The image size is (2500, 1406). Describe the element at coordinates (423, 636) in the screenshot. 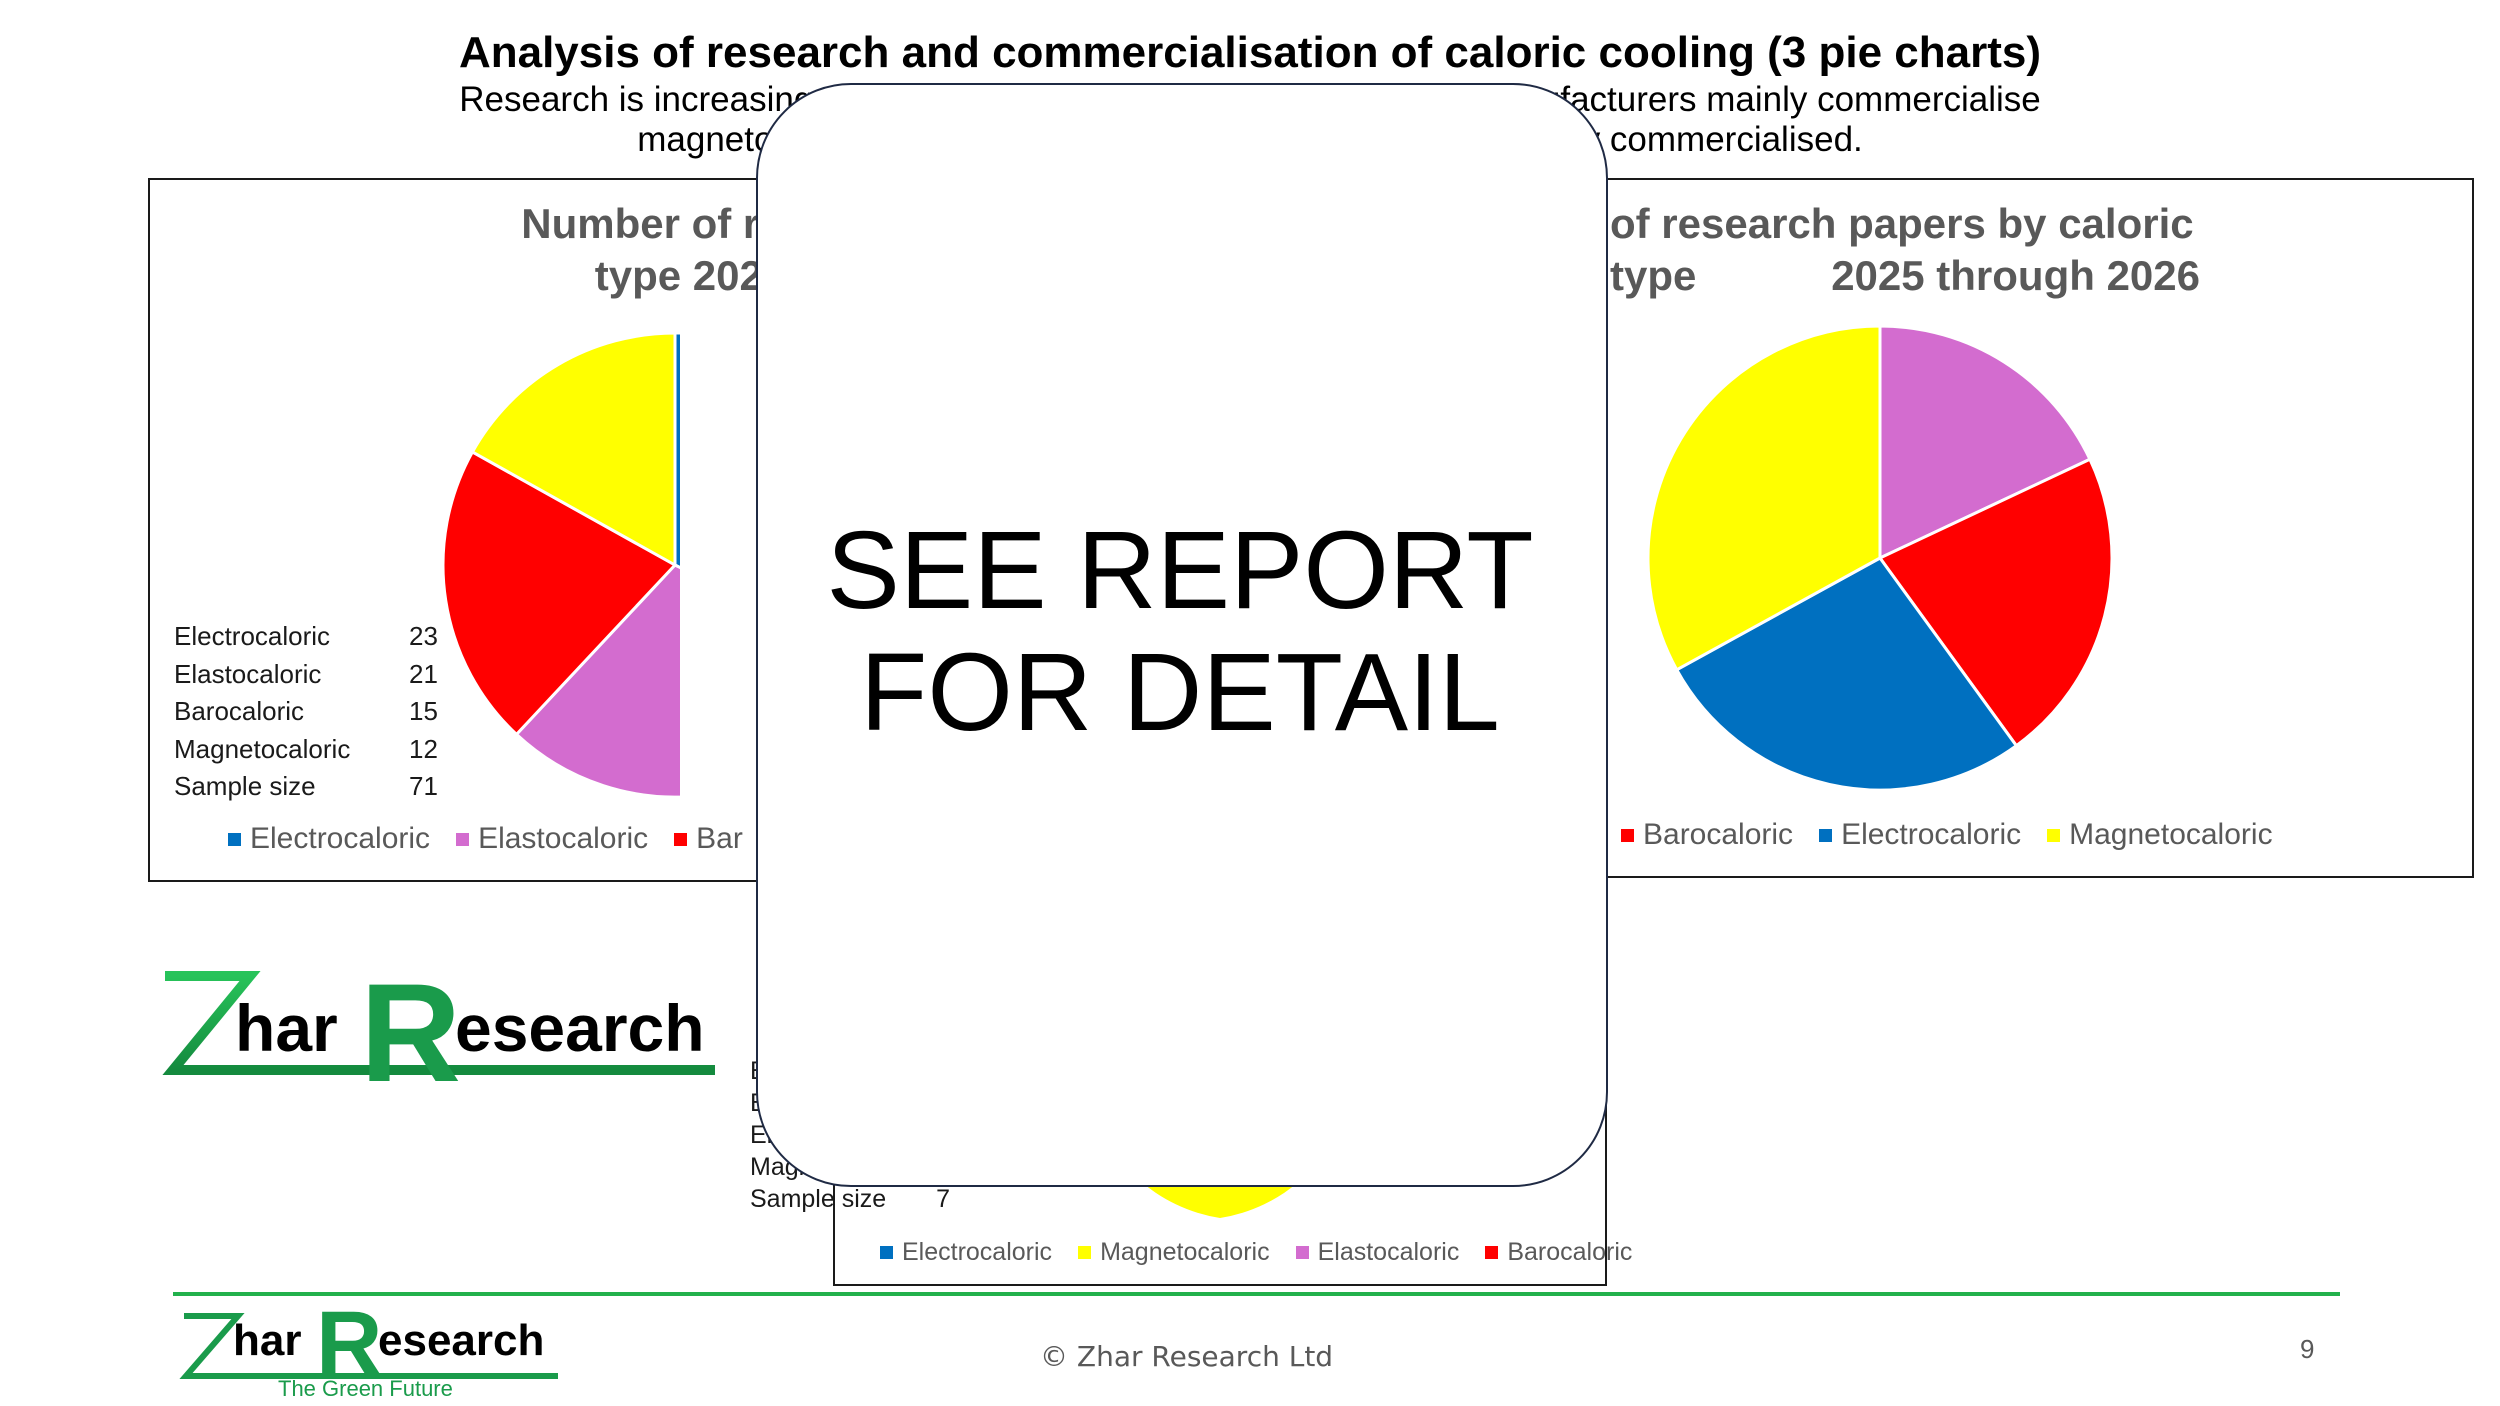

I see `chart-1-table-value: 23` at that location.